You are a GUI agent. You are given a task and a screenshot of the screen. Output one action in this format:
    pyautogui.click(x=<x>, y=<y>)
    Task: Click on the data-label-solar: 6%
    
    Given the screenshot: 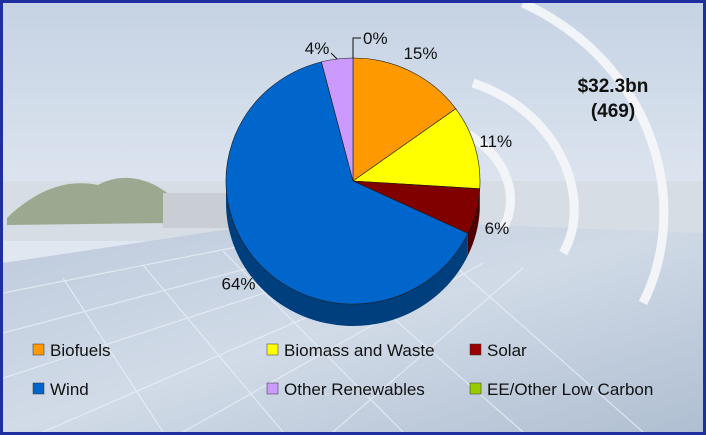 What is the action you would take?
    pyautogui.click(x=497, y=228)
    